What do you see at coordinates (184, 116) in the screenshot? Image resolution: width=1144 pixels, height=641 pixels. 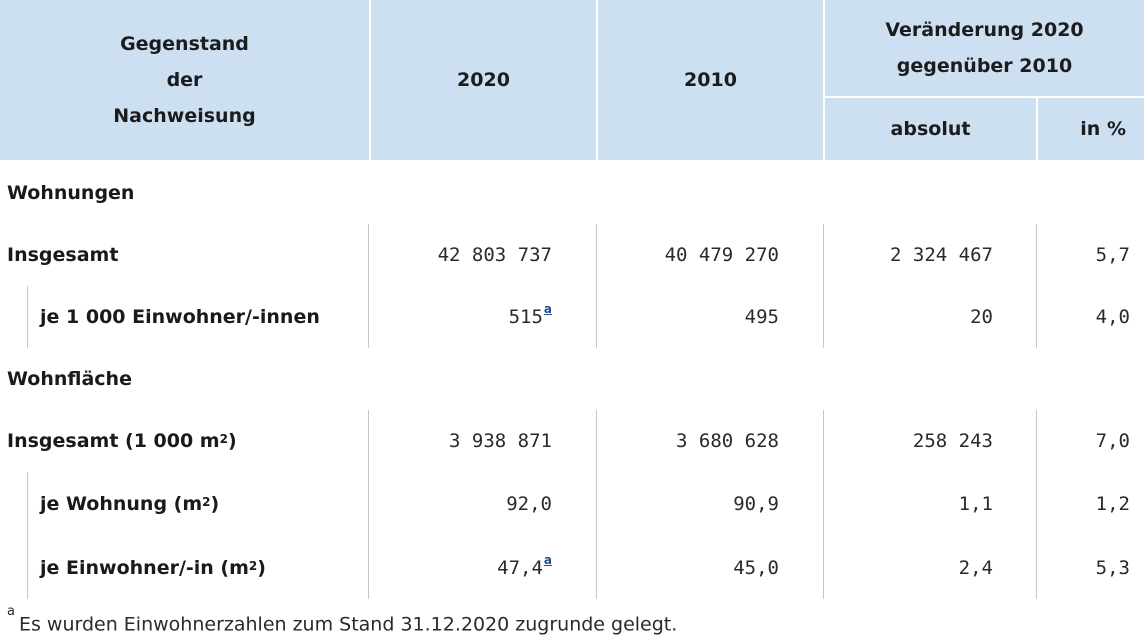 I see `header-subject-line3: Nachweisung` at bounding box center [184, 116].